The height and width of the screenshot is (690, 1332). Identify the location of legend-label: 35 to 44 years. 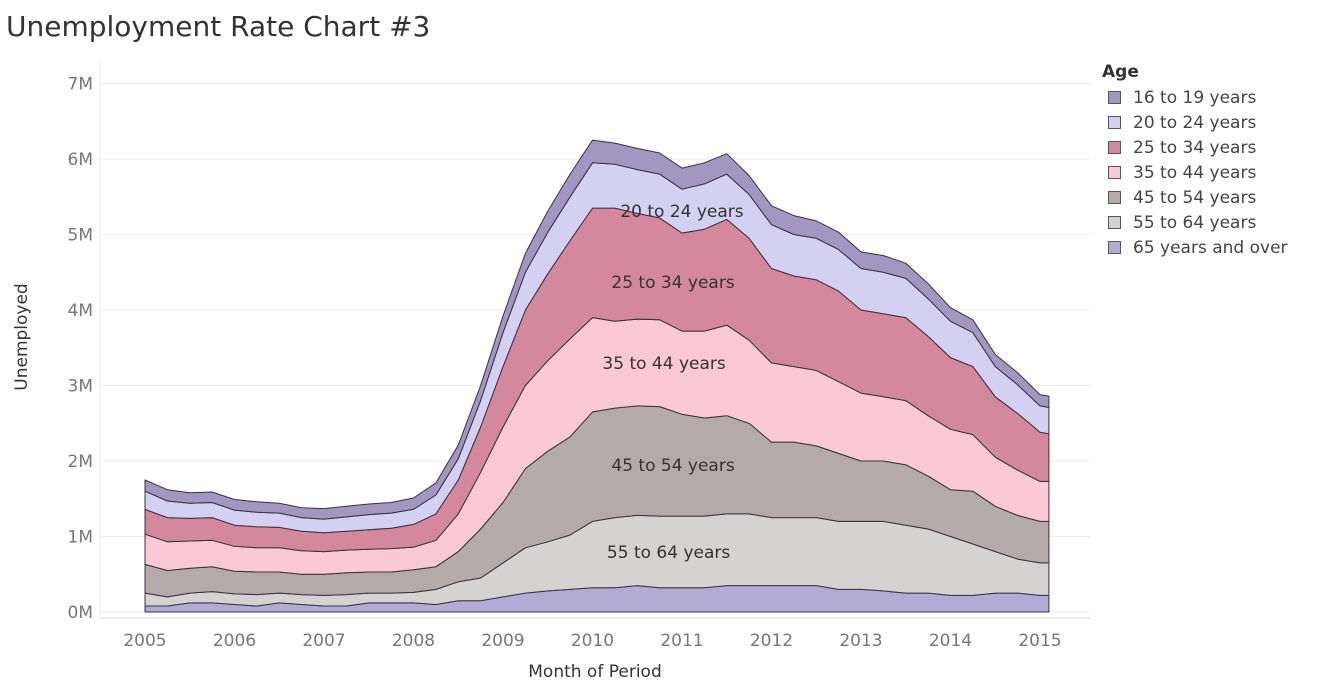
(1195, 172).